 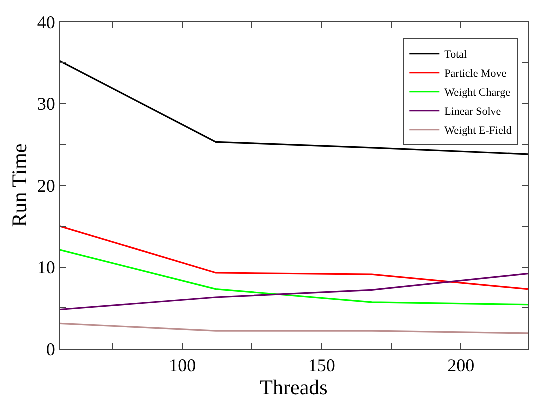 I want to click on y-tick-label: 0, so click(x=51, y=349).